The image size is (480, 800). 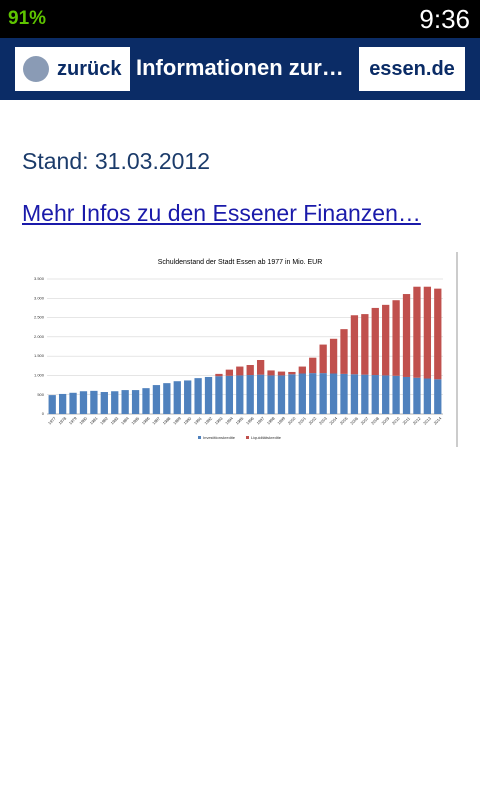 I want to click on x-tick-label: 1984, so click(x=125, y=420).